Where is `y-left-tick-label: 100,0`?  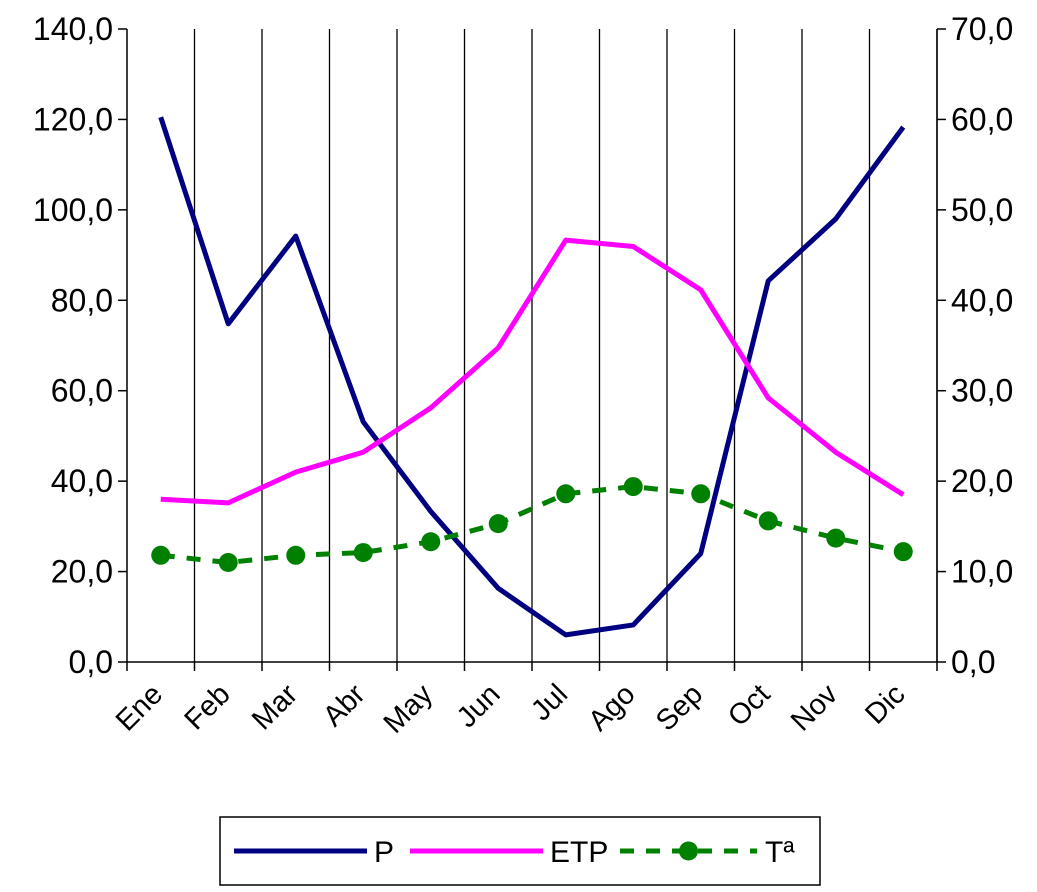 y-left-tick-label: 100,0 is located at coordinates (73, 210).